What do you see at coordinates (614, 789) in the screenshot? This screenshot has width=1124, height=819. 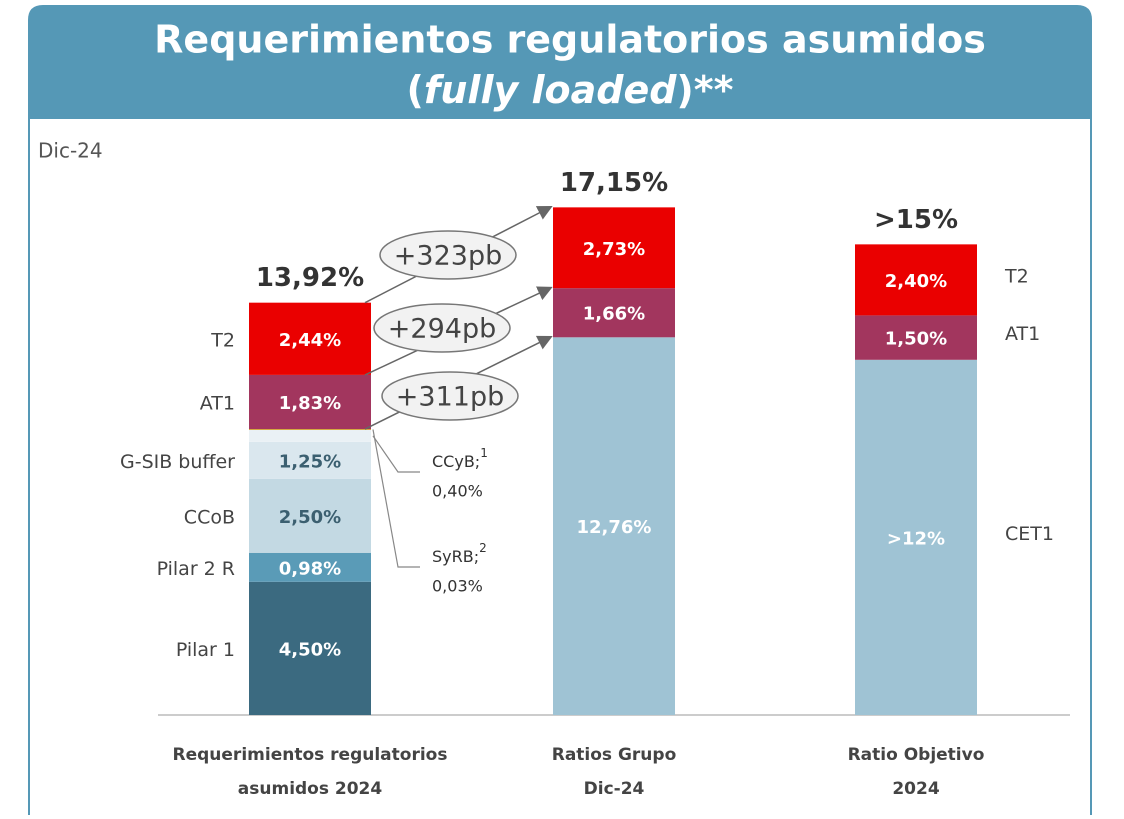 I see `category-line: Dic-24` at bounding box center [614, 789].